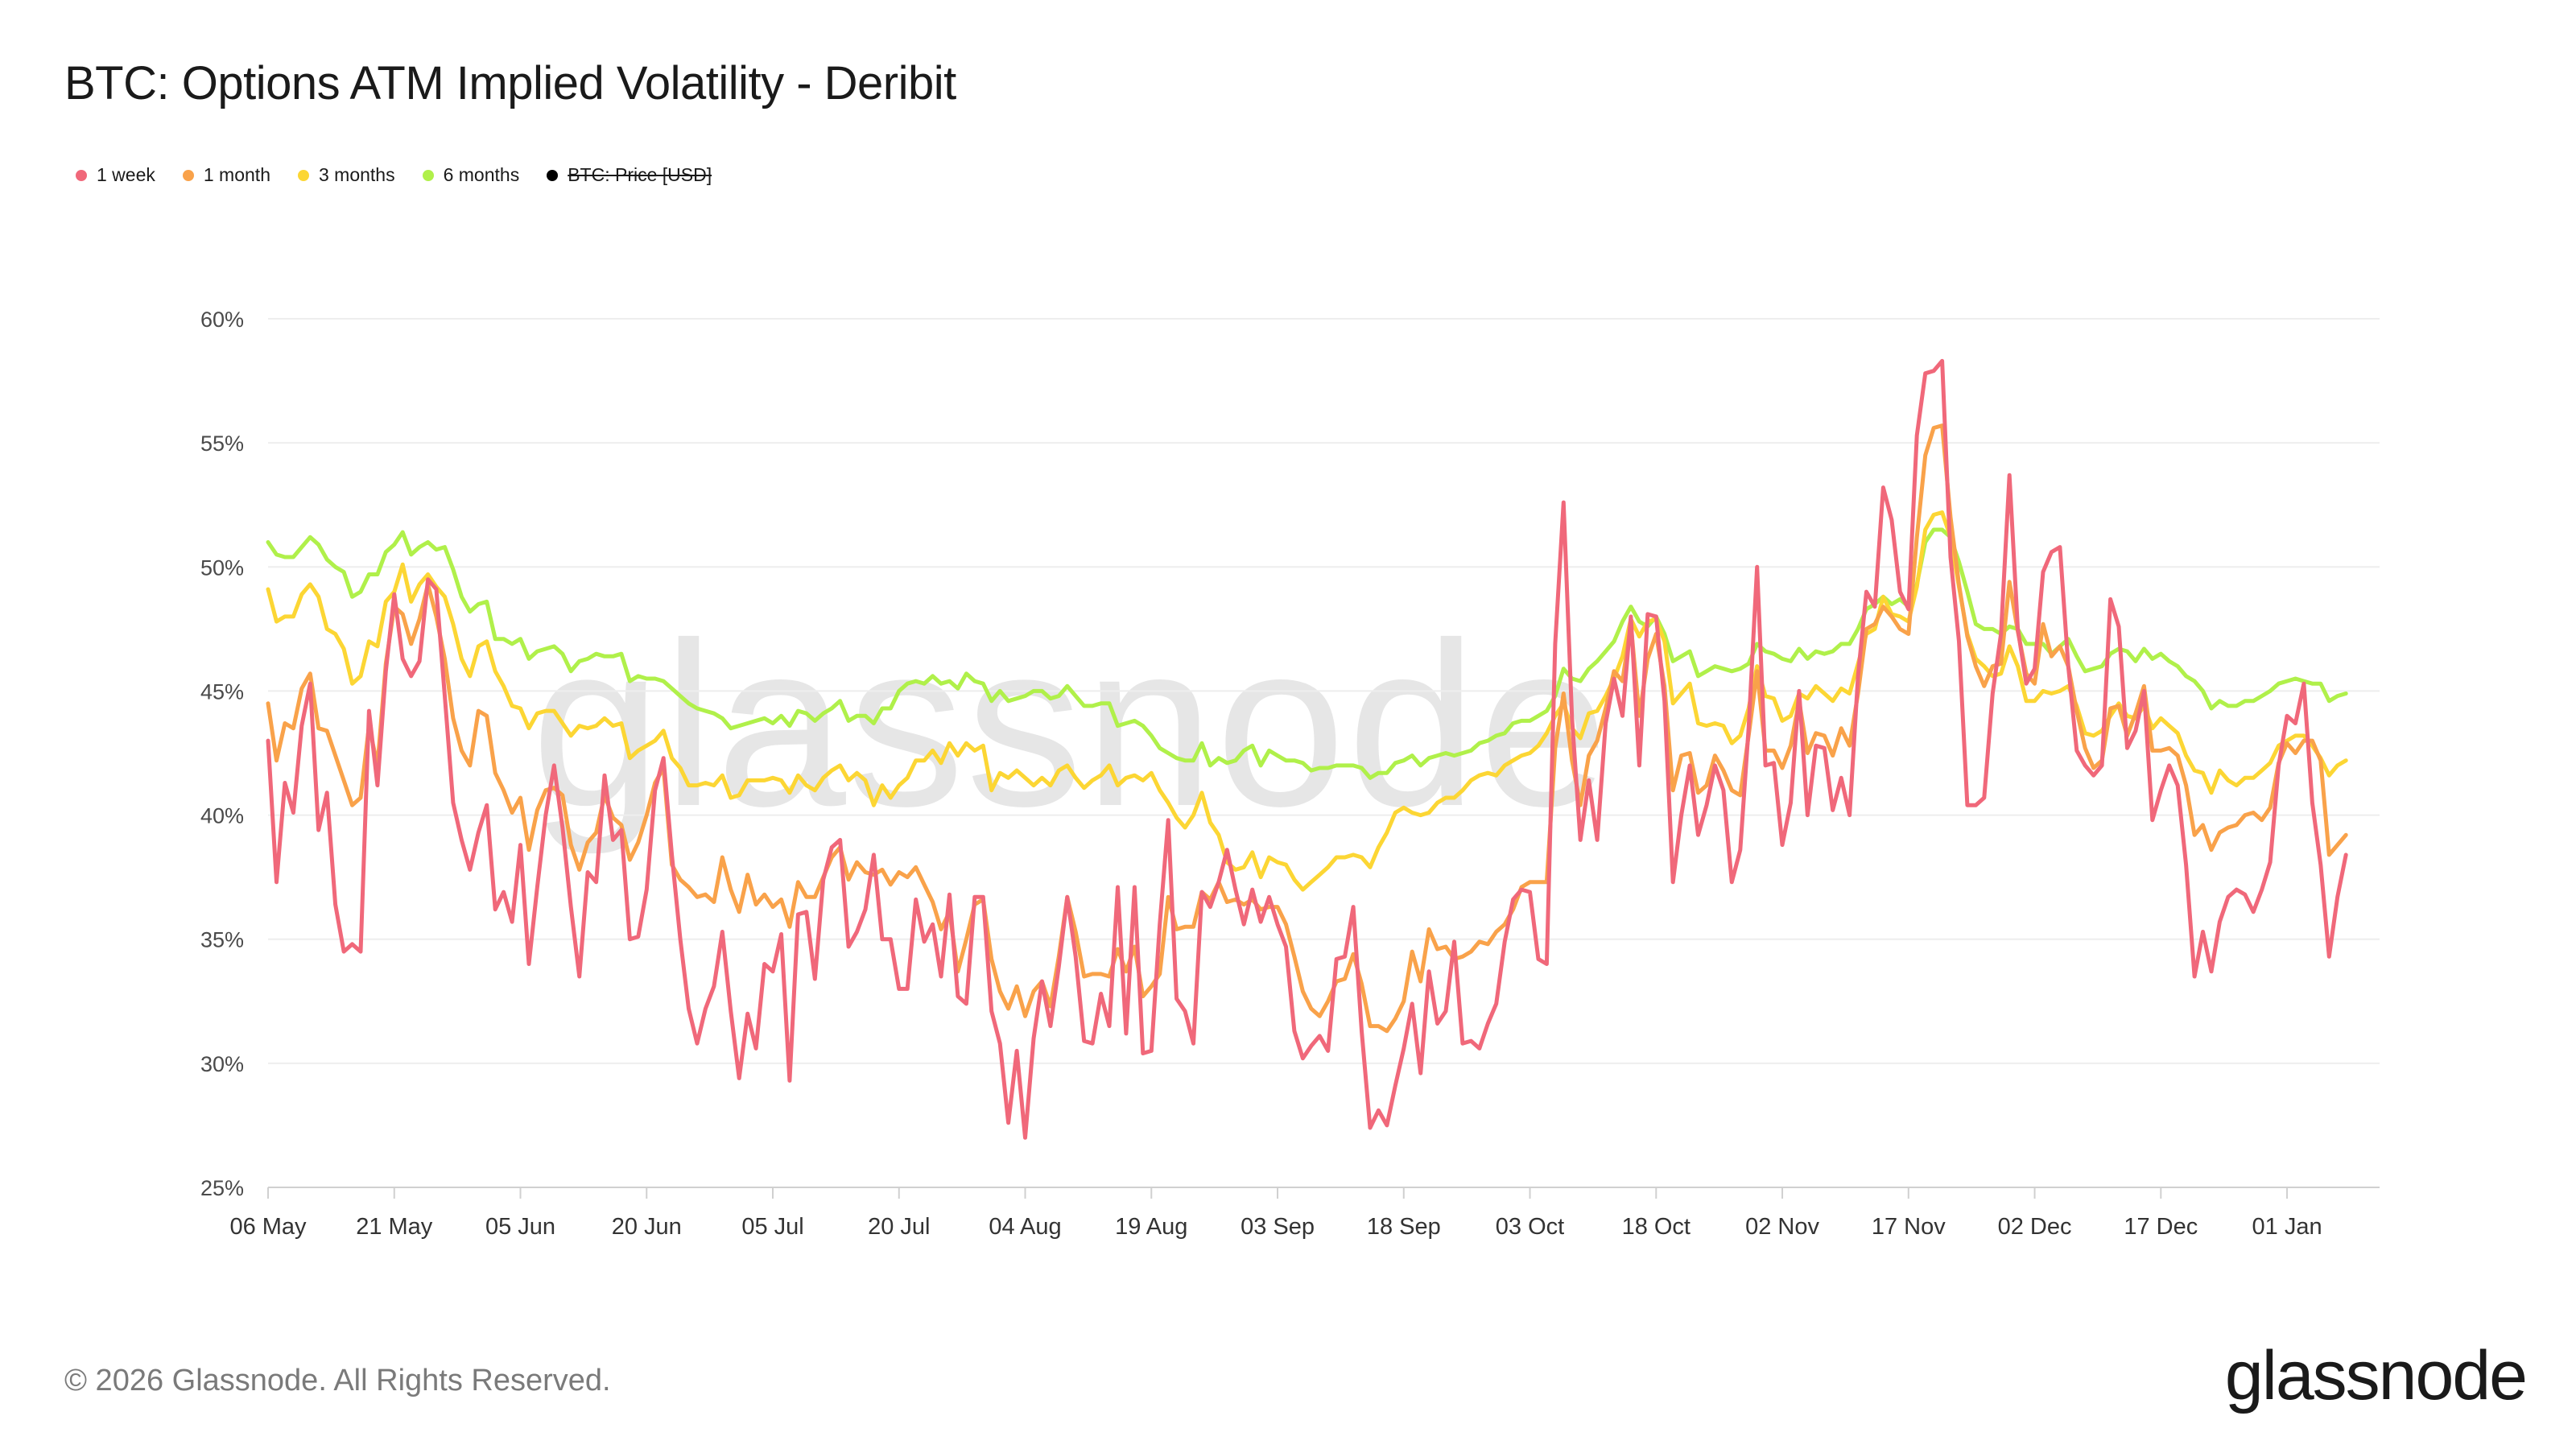 Image resolution: width=2576 pixels, height=1449 pixels. I want to click on x-tick-label: 17 Nov, so click(1909, 1227).